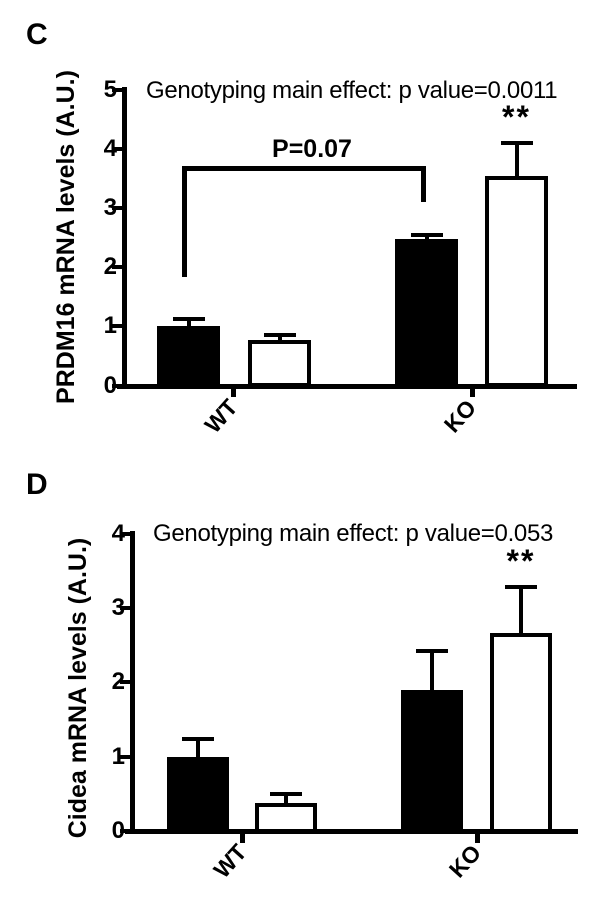  I want to click on bracket-right-arm, so click(423, 184).